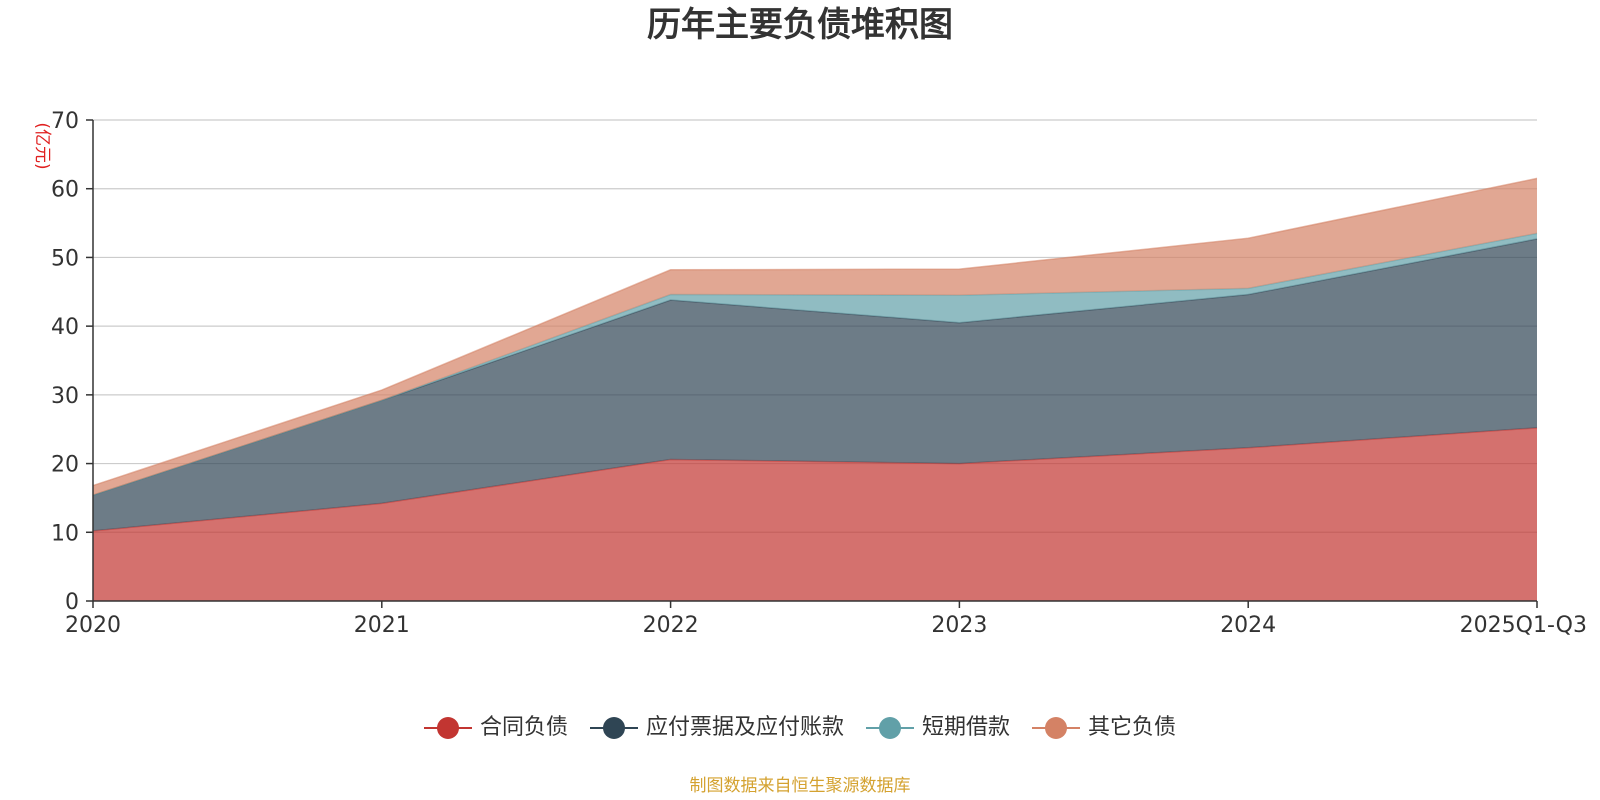 The width and height of the screenshot is (1600, 800). I want to click on y-tick-label-10: 10, so click(65, 533).